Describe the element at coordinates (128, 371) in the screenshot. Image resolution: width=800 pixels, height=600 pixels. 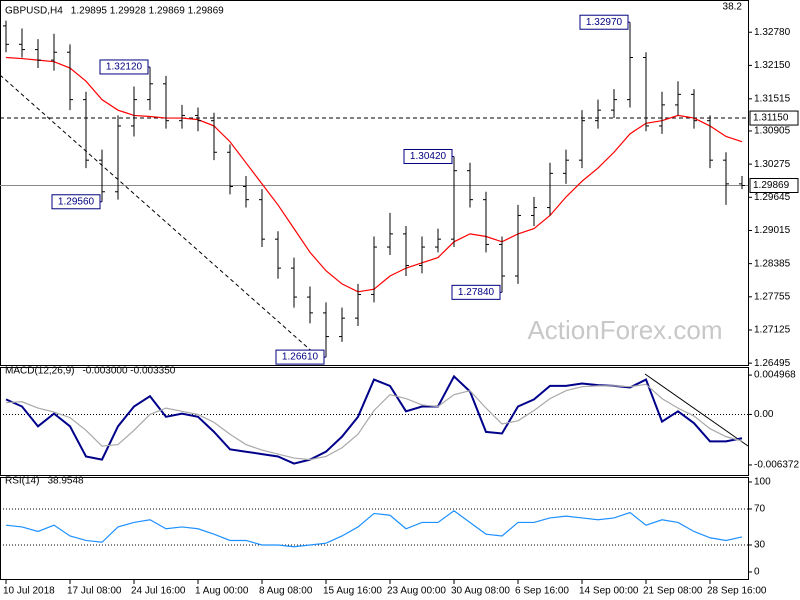
I see `panel-readout: -0.003000 -0.003350` at that location.